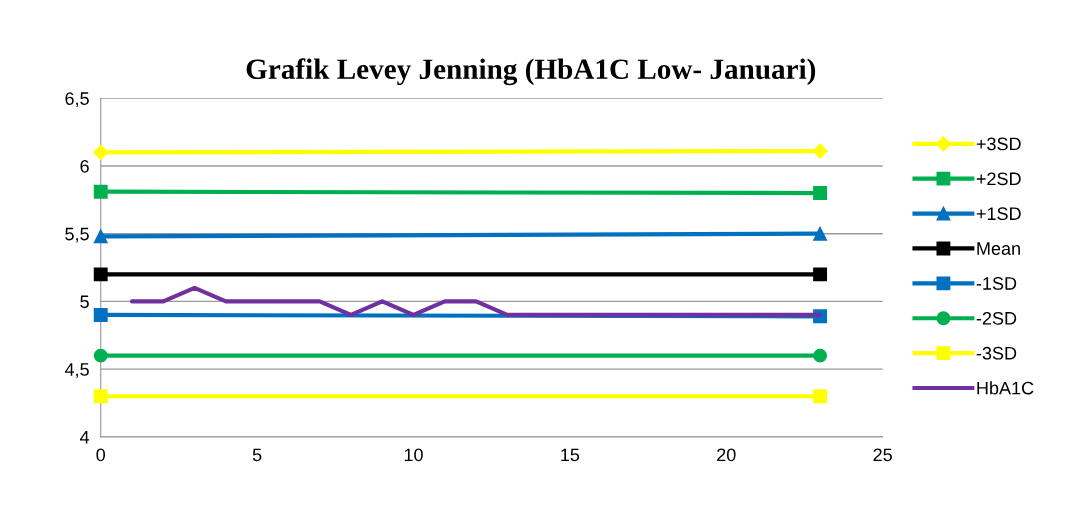 This screenshot has height=517, width=1083. I want to click on x-tick-label: 10, so click(413, 455).